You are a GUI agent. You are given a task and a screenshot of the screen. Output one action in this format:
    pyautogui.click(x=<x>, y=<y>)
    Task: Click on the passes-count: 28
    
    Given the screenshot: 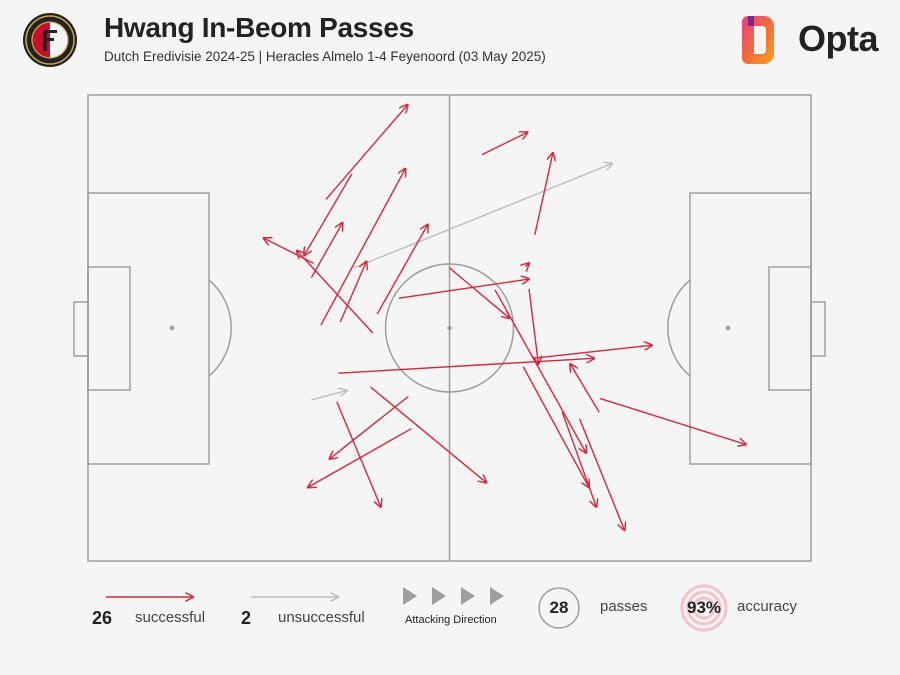 What is the action you would take?
    pyautogui.click(x=559, y=607)
    